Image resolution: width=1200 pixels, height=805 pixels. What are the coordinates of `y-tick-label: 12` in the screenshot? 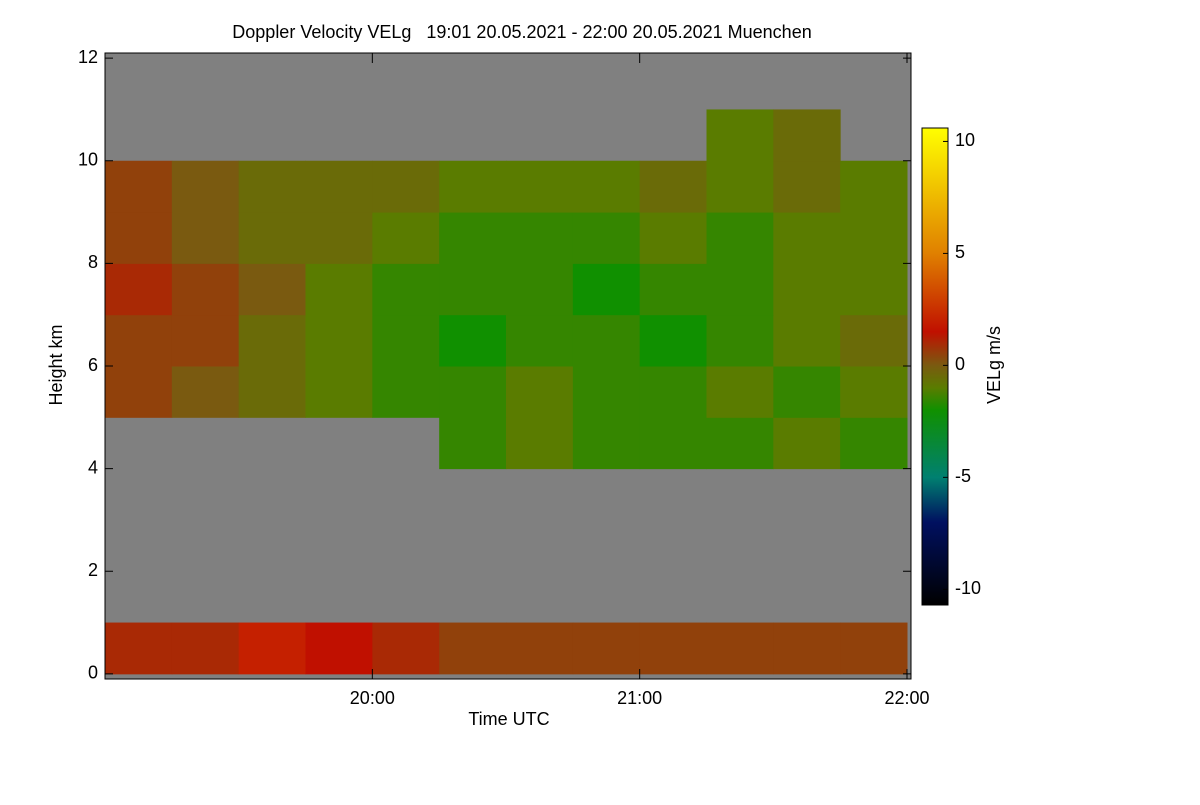 It's located at (88, 57).